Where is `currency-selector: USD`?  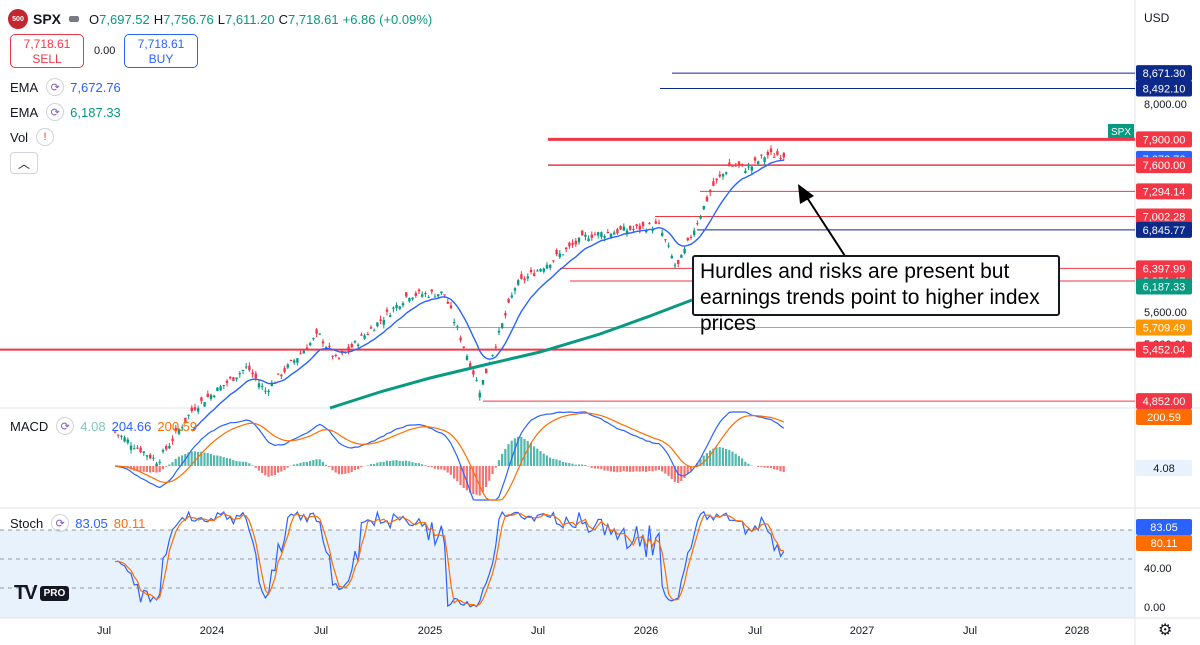 currency-selector: USD is located at coordinates (1157, 18).